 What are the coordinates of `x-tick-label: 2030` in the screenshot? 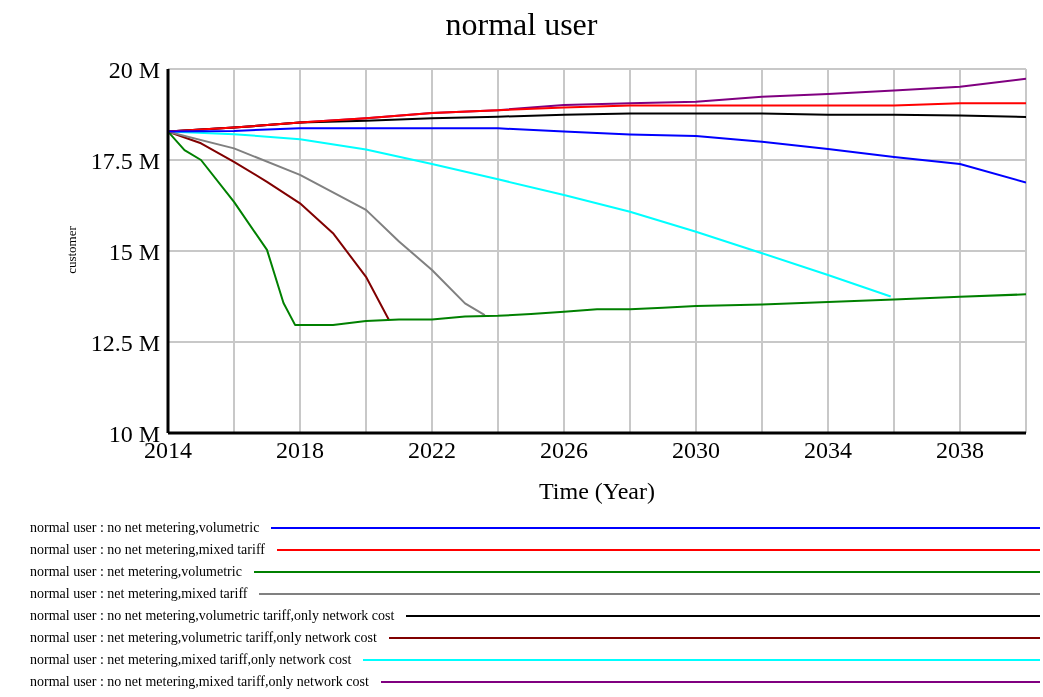 It's located at (696, 450).